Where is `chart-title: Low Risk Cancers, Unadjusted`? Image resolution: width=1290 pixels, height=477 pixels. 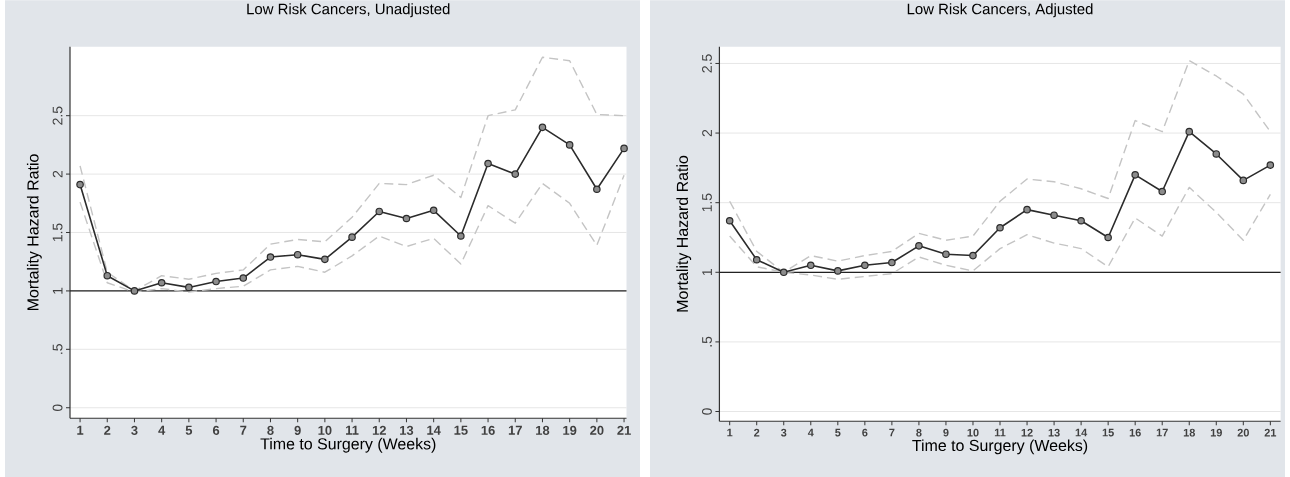
chart-title: Low Risk Cancers, Unadjusted is located at coordinates (348, 10).